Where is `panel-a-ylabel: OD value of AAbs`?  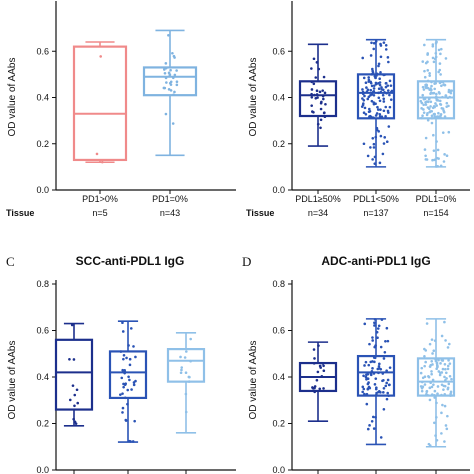
panel-a-ylabel: OD value of AAbs is located at coordinates (12, 97).